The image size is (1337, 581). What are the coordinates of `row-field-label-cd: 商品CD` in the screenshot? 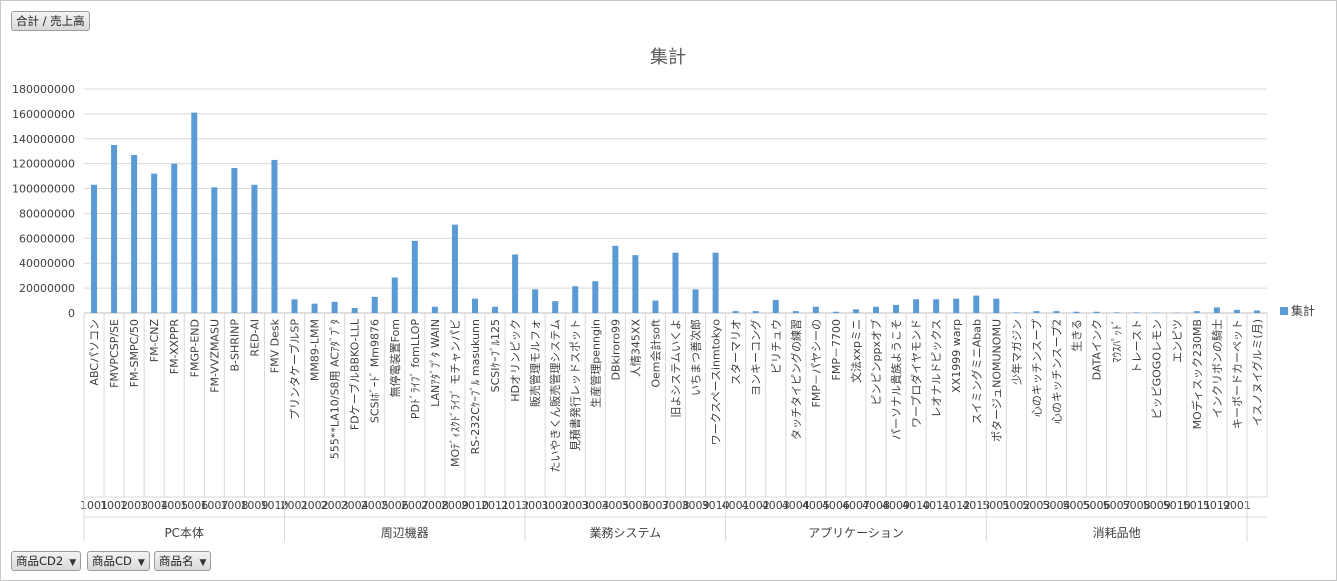 It's located at (112, 561).